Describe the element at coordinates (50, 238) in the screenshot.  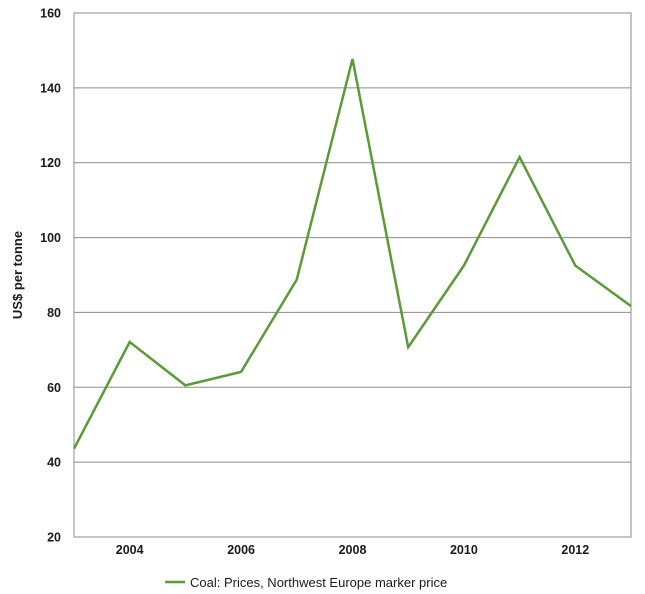
I see `y-tick-label: 100` at that location.